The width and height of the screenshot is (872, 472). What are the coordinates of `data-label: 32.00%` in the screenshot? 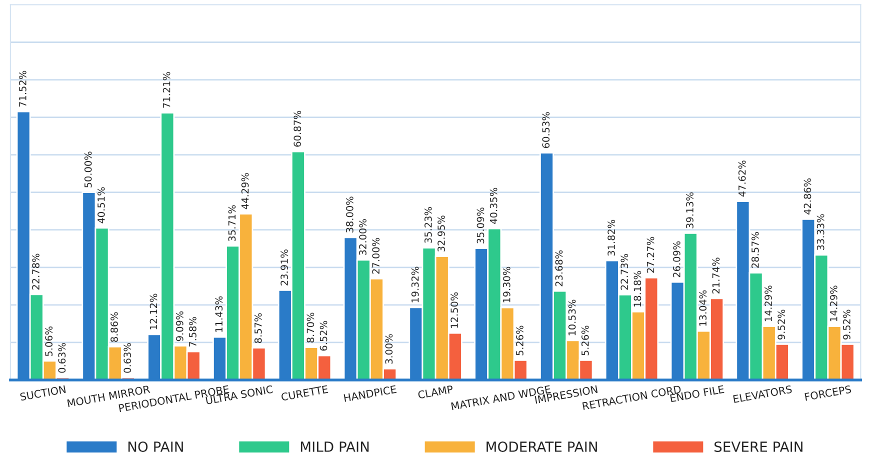 It's located at (362, 237).